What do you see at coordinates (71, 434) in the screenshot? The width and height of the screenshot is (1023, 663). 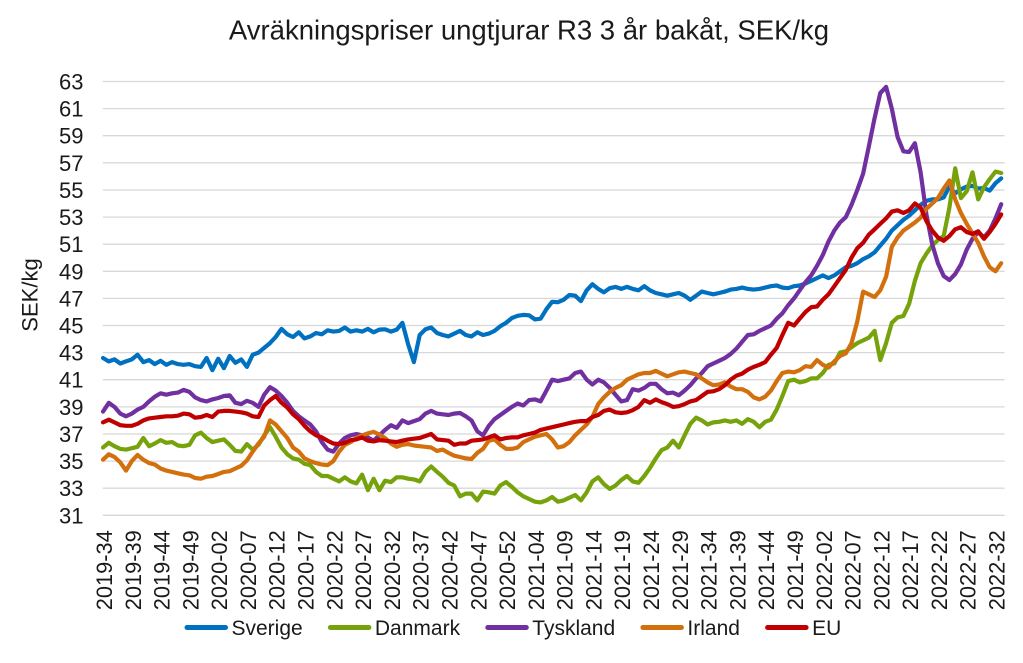 I see `svg-text: 37` at bounding box center [71, 434].